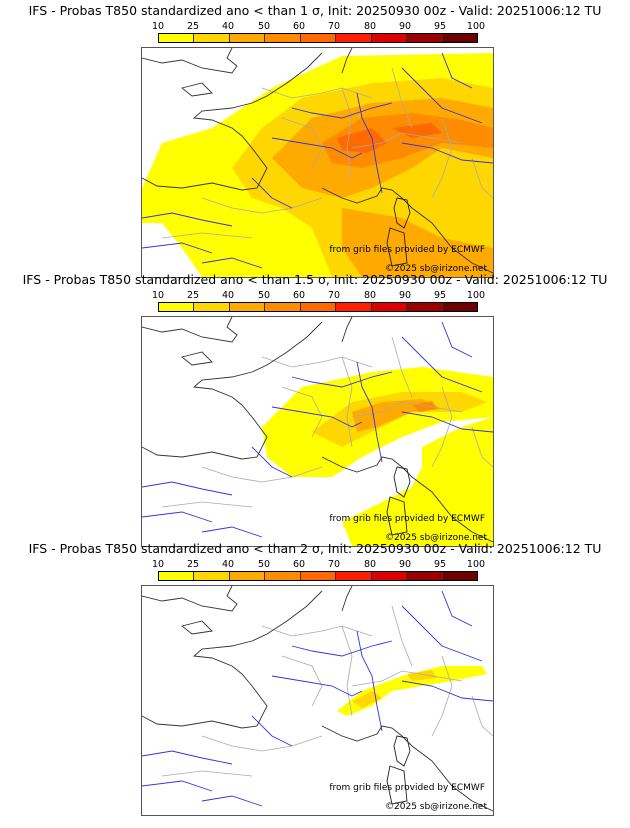 The height and width of the screenshot is (828, 630). Describe the element at coordinates (476, 26) in the screenshot. I see `colorbar-tick: 100` at that location.